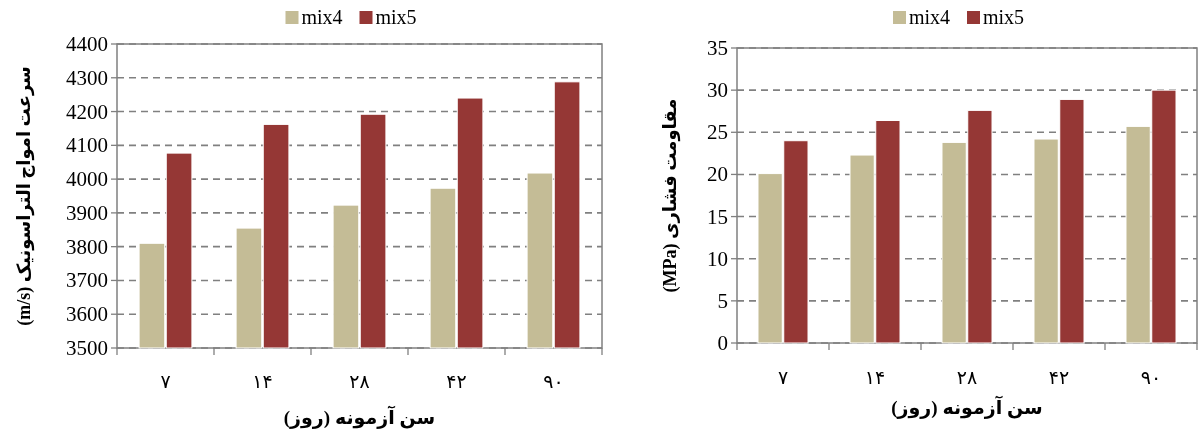  I want to click on y-tick-label: 0, so click(722, 343).